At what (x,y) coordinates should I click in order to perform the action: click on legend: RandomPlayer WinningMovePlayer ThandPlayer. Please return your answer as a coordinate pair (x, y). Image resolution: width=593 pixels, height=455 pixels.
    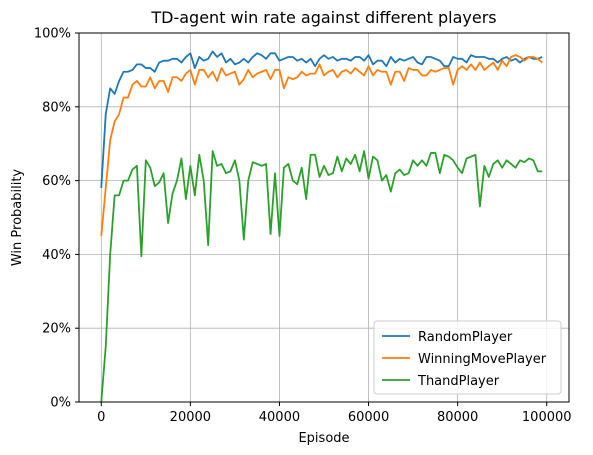
    Looking at the image, I should click on (467, 357).